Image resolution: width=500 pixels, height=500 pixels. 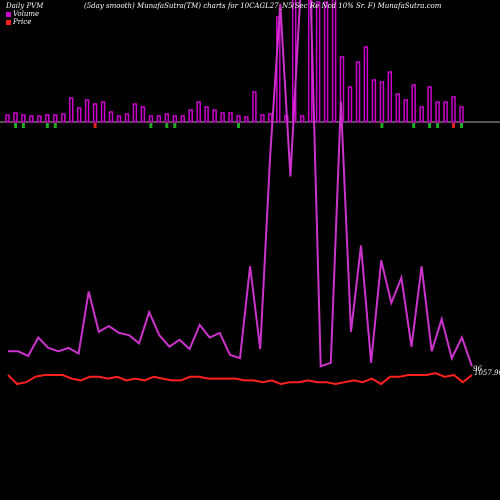 I want to click on legend-volume: Volume, so click(x=22, y=14).